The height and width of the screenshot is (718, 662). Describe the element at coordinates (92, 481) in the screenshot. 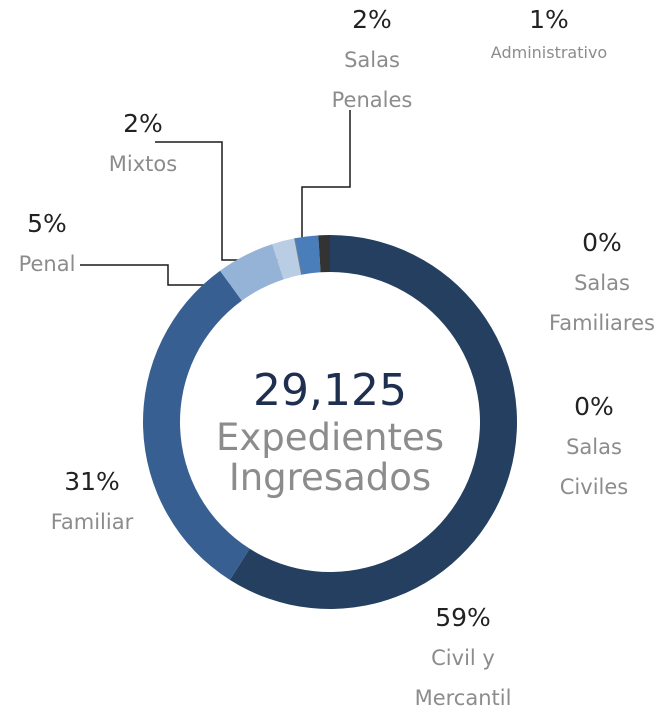

I see `percent-label: 31%` at that location.